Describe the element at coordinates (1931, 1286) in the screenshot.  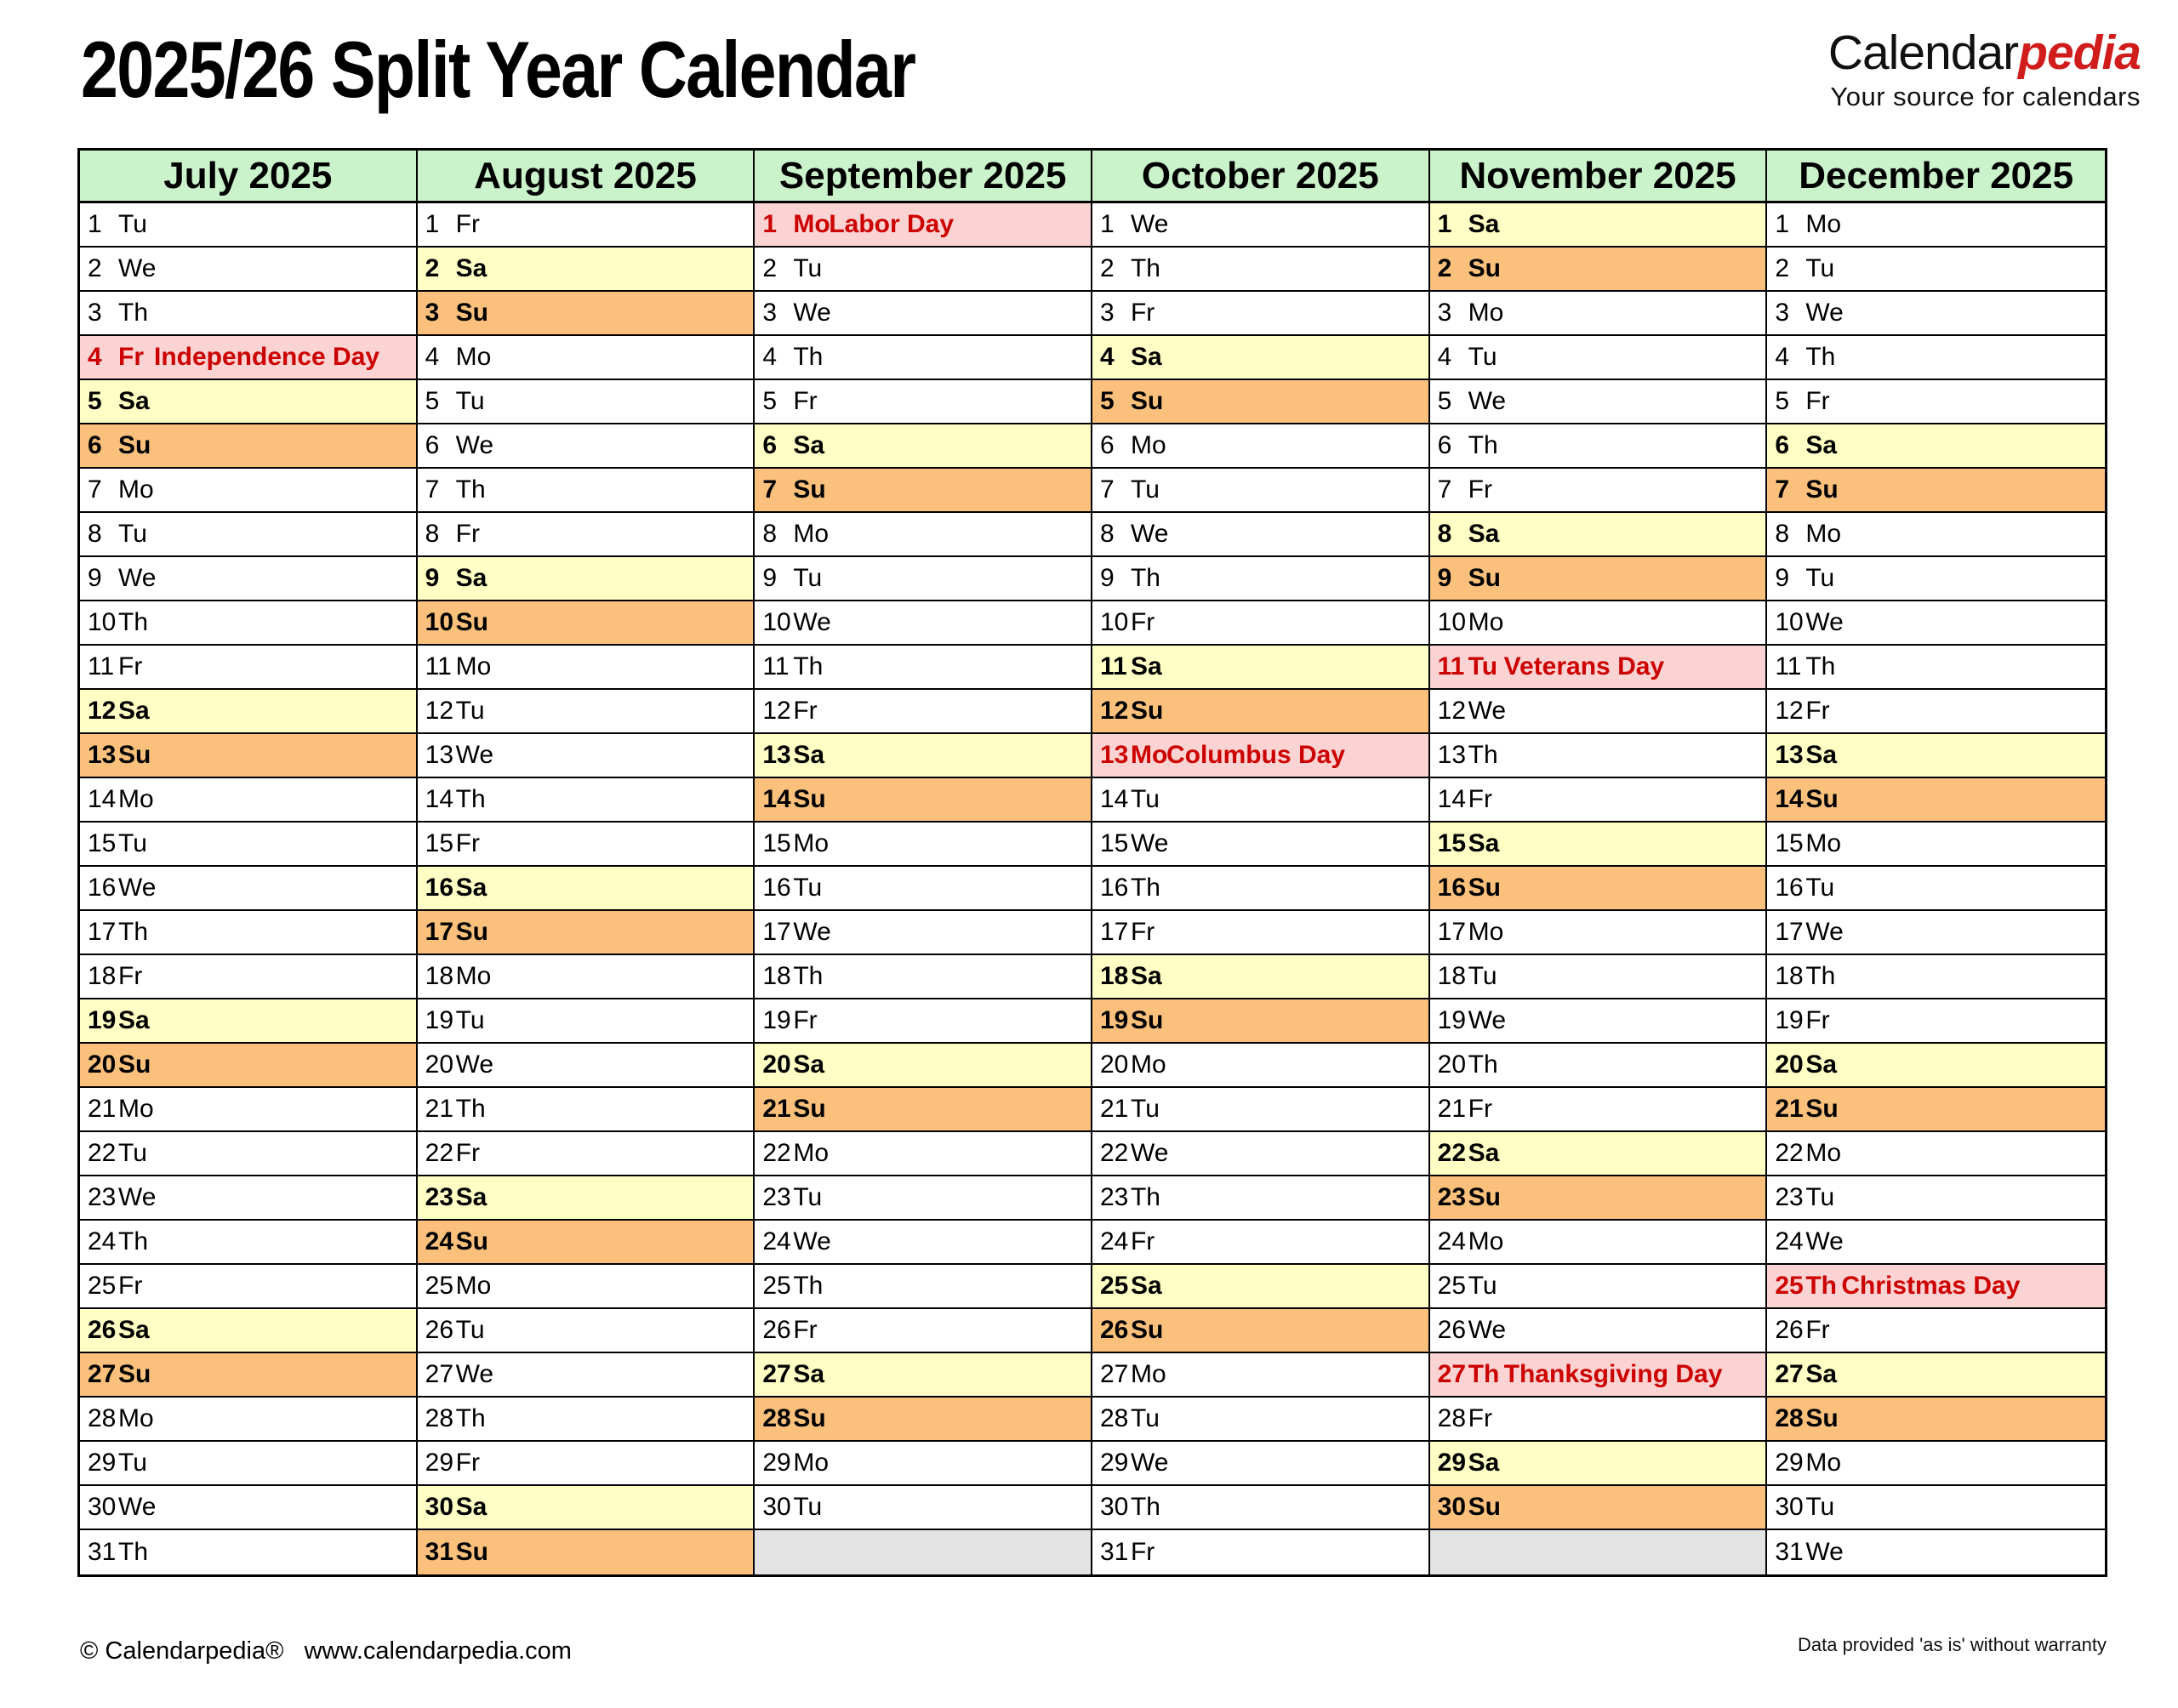
I see `holiday-name: Christmas Day` at that location.